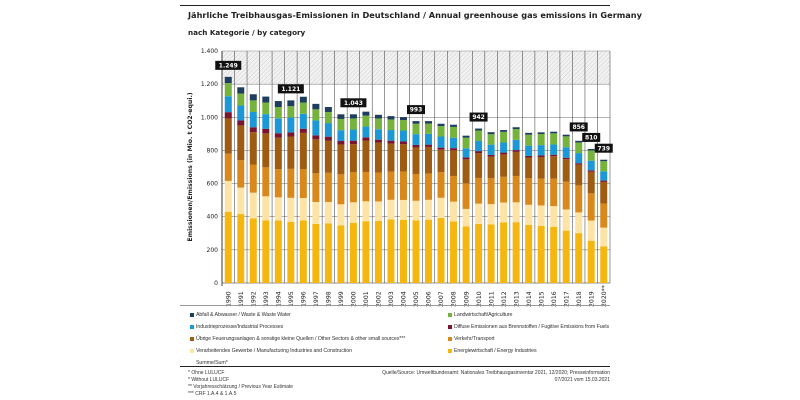 This screenshot has height=400, width=800. I want to click on x-tick-label: 2008, so click(454, 299).